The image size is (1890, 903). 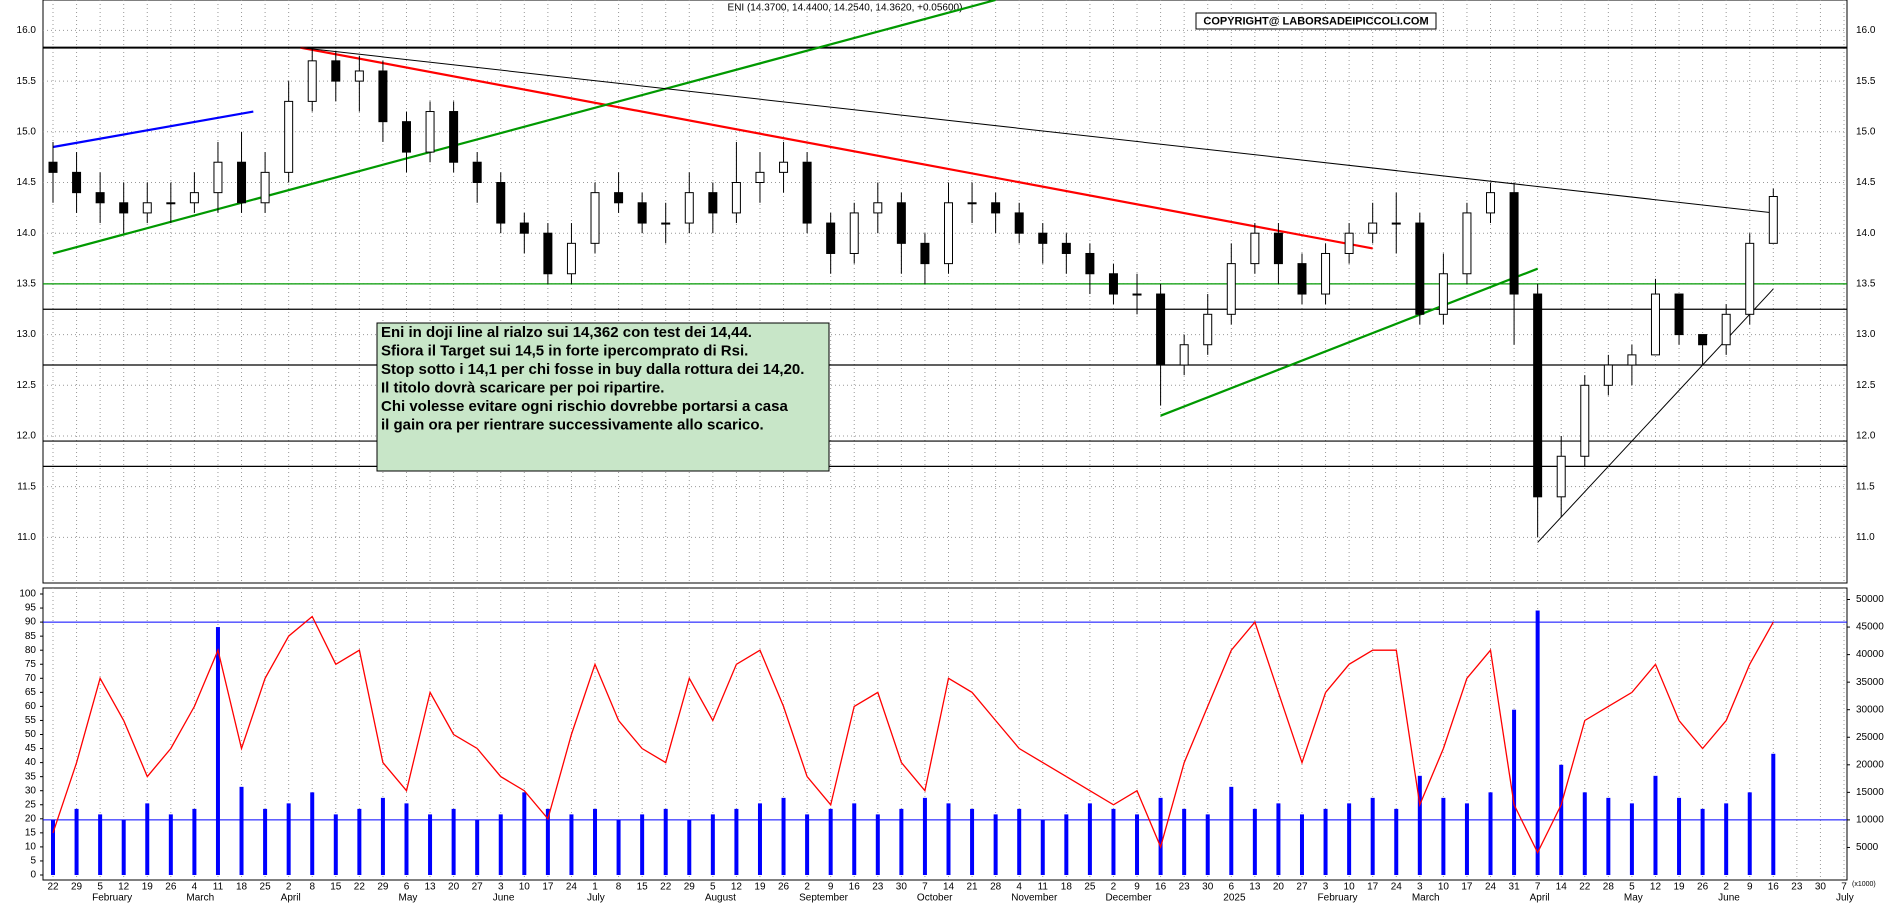 What do you see at coordinates (996, 887) in the screenshot?
I see `x-tick-label: 28` at bounding box center [996, 887].